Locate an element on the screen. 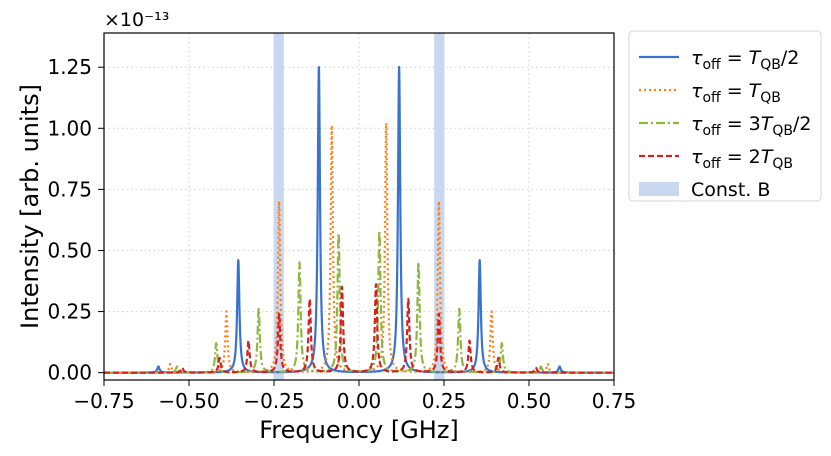 This screenshot has height=456, width=831. legend-box is located at coordinates (725, 116).